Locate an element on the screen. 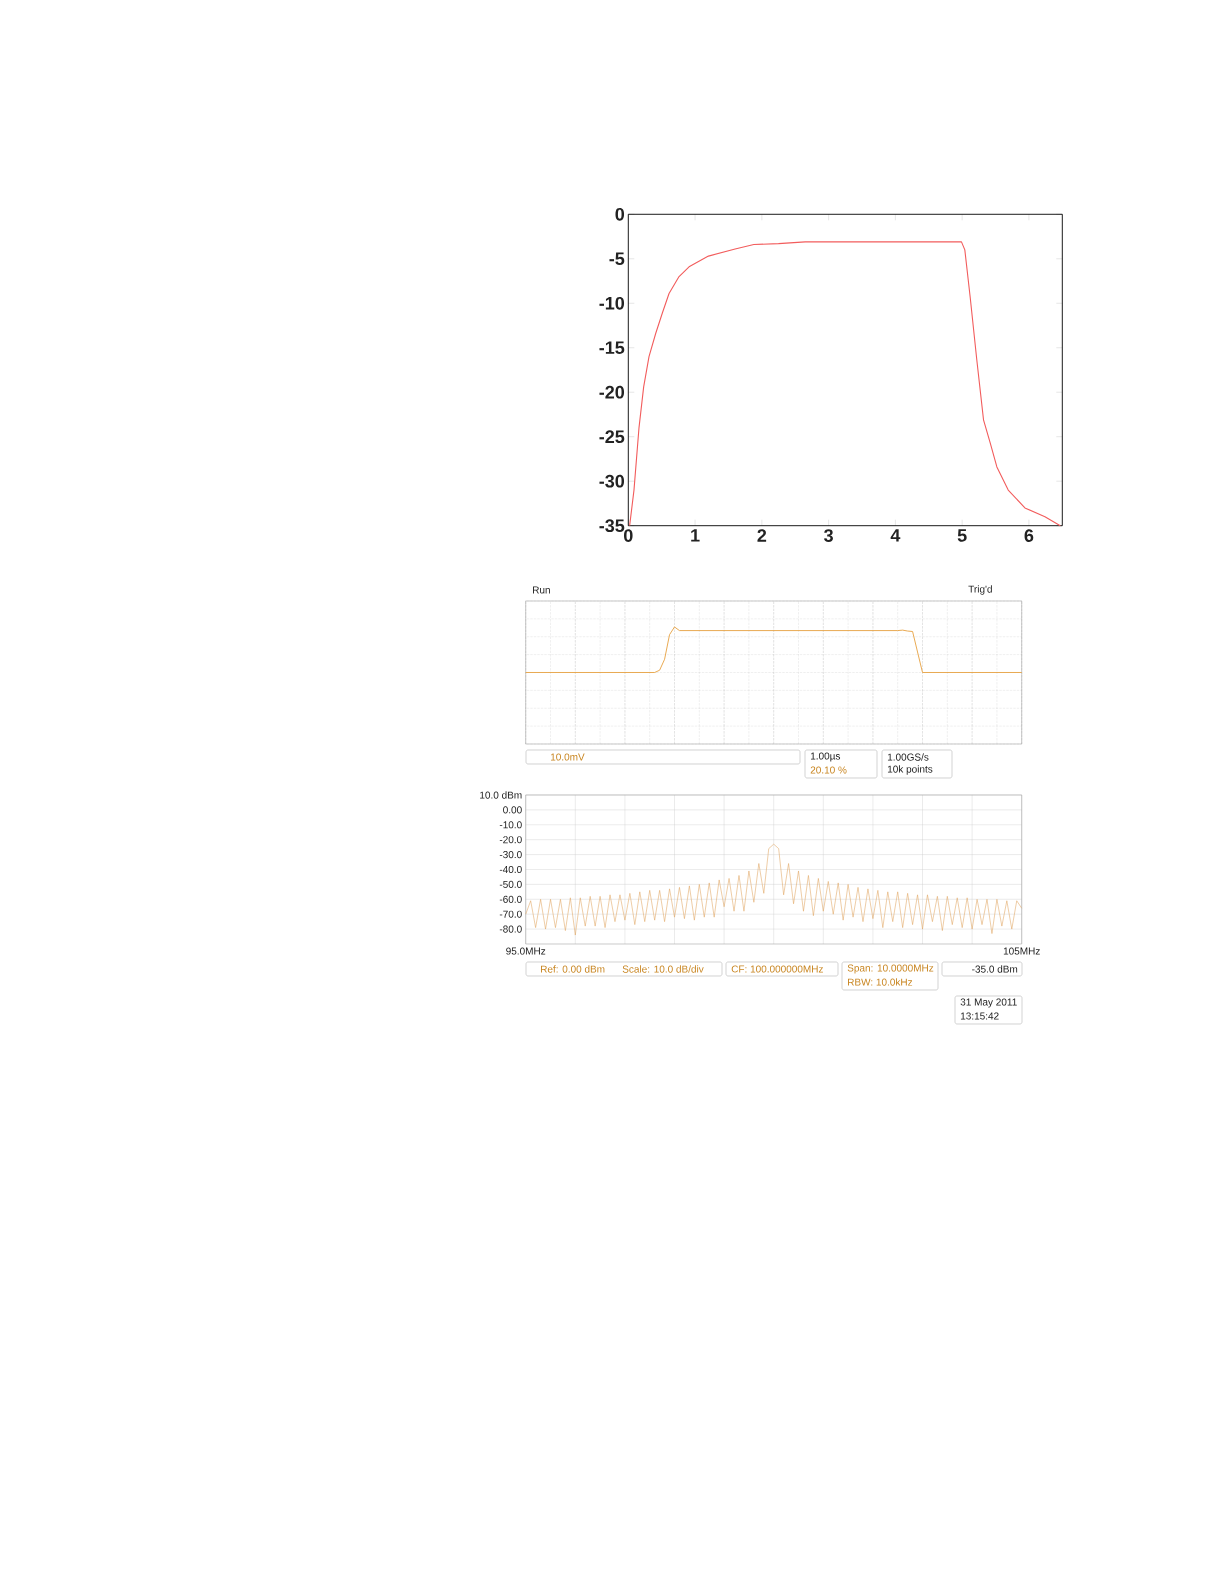 The width and height of the screenshot is (1224, 1584). text: 1.00µs is located at coordinates (825, 757).